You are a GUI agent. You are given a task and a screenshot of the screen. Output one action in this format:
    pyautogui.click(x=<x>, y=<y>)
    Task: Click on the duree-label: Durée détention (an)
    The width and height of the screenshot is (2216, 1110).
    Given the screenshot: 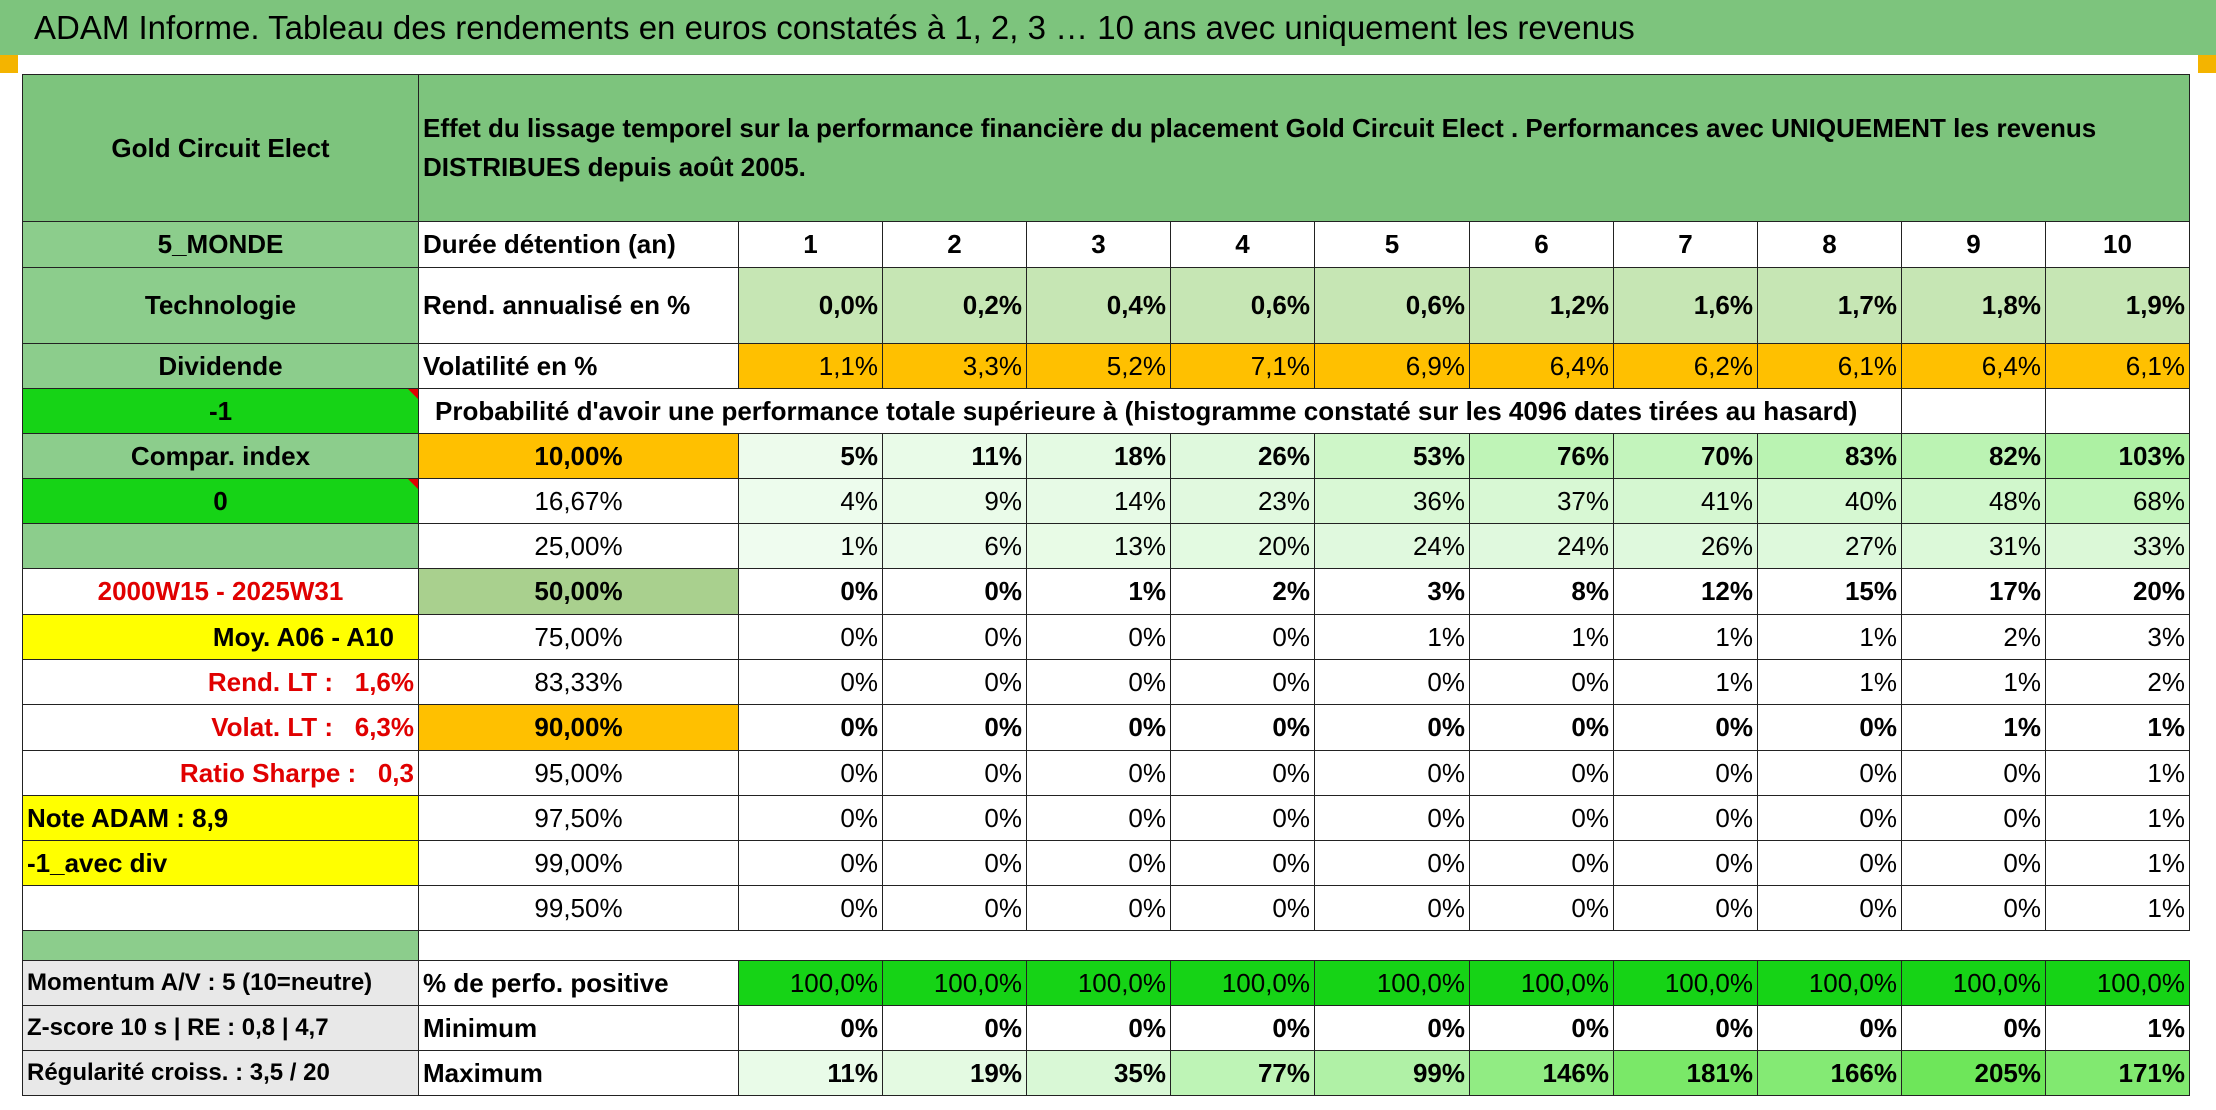 What is the action you would take?
    pyautogui.click(x=578, y=244)
    